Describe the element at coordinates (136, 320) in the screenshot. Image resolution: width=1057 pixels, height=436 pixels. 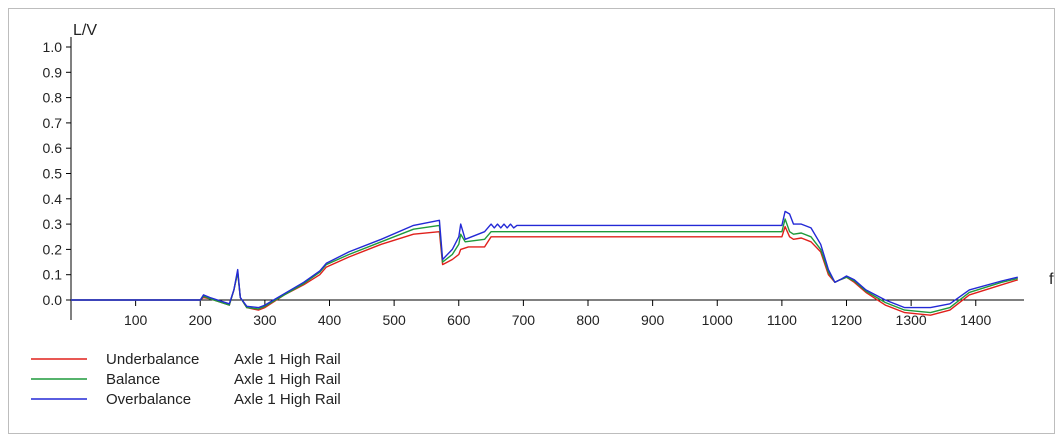
I see `x-tick-label: 100` at that location.